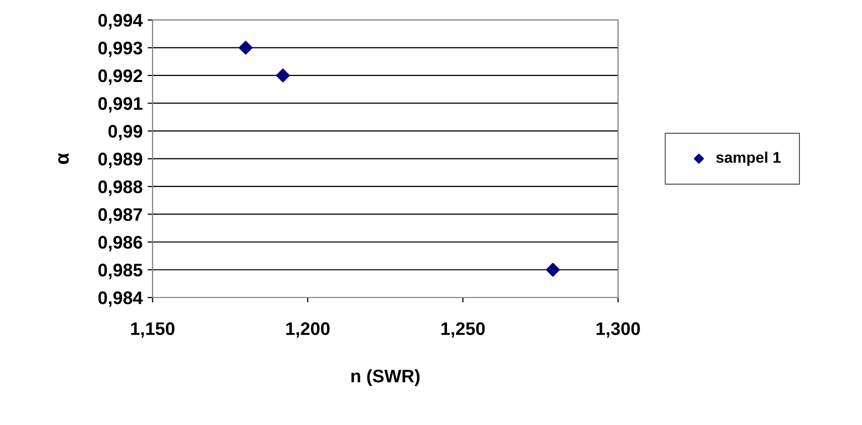  I want to click on y-tick-label: 0,989, so click(120, 160).